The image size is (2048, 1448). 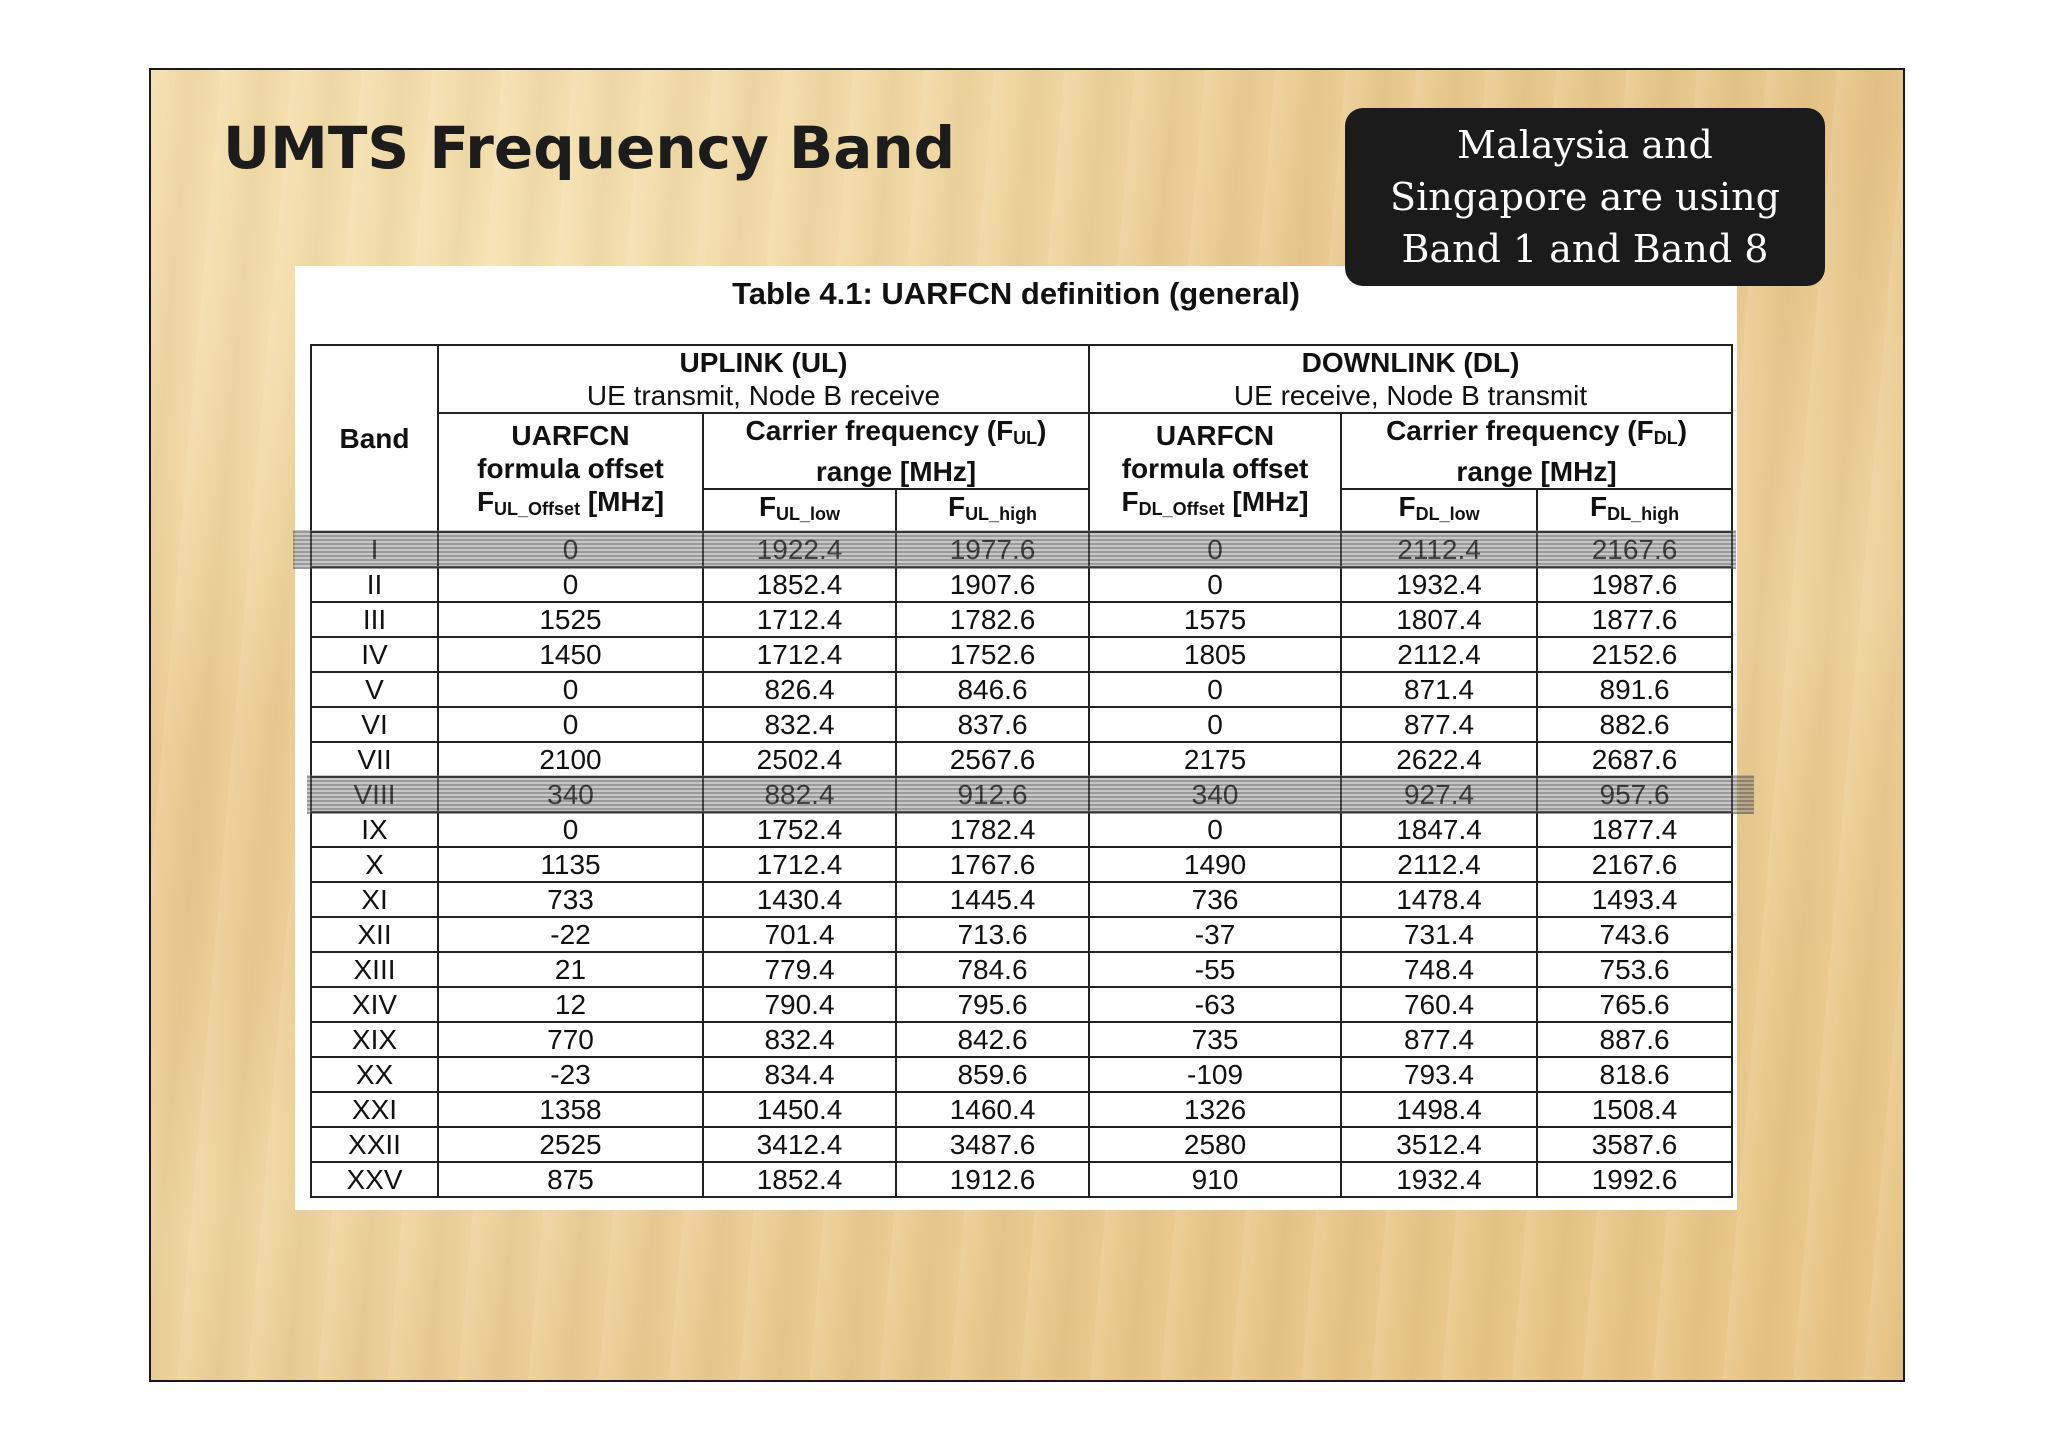 I want to click on cell-ul-low: 826.4, so click(x=799, y=689).